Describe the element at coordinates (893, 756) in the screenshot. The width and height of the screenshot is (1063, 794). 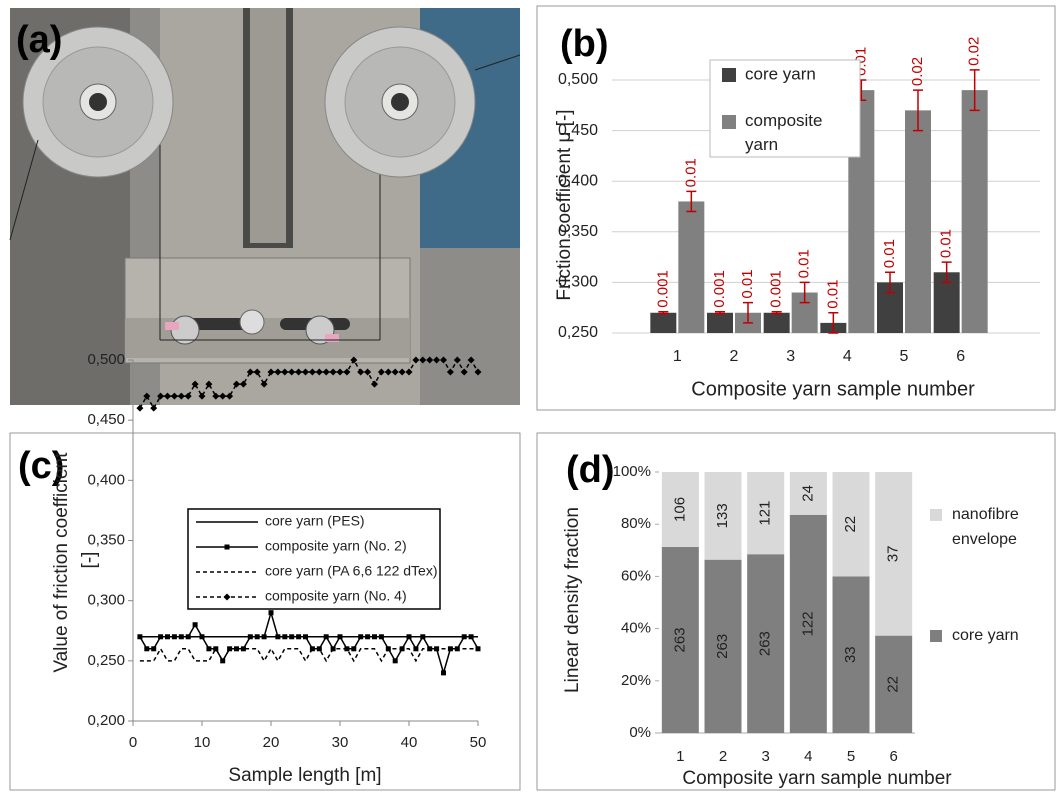
I see `x-tick-label: 6` at that location.